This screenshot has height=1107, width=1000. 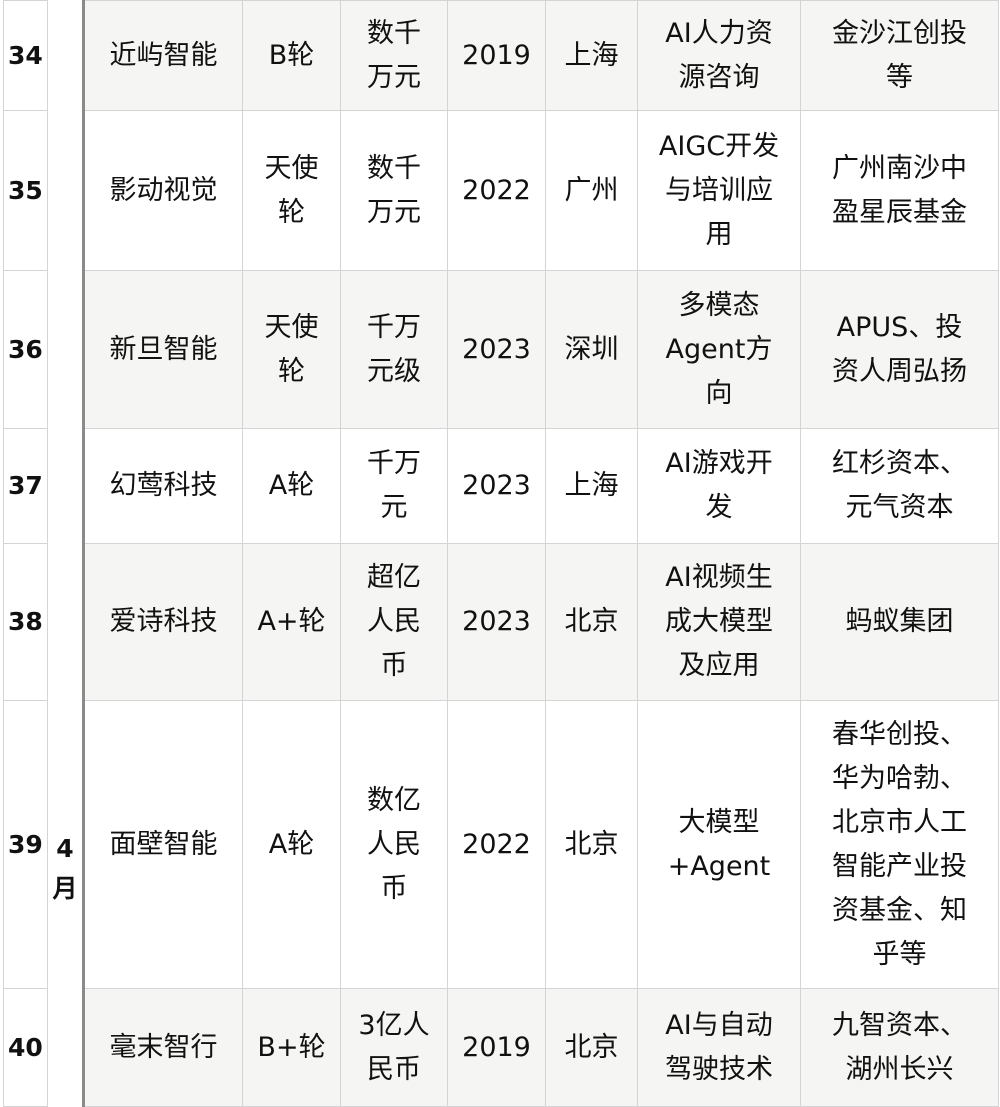 I want to click on cell-business: AIGC开发 与培训应 用, so click(x=719, y=190).